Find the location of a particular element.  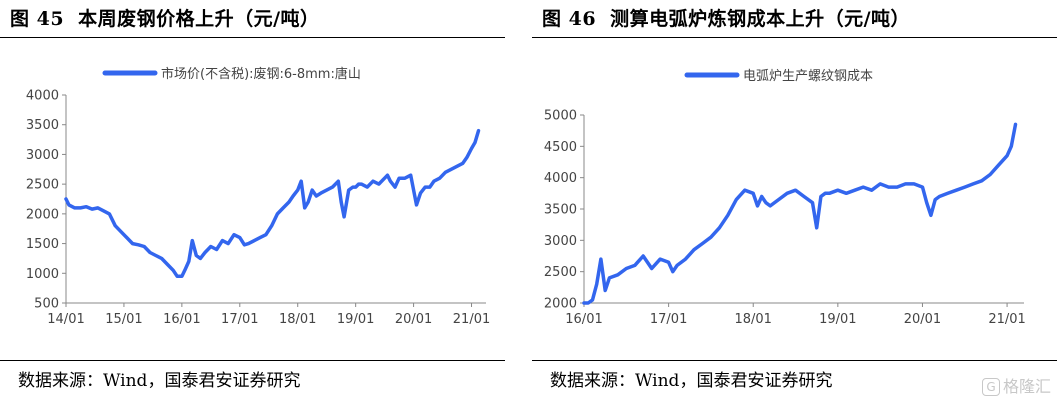

x-tick-label: 14/01 is located at coordinates (65, 319).